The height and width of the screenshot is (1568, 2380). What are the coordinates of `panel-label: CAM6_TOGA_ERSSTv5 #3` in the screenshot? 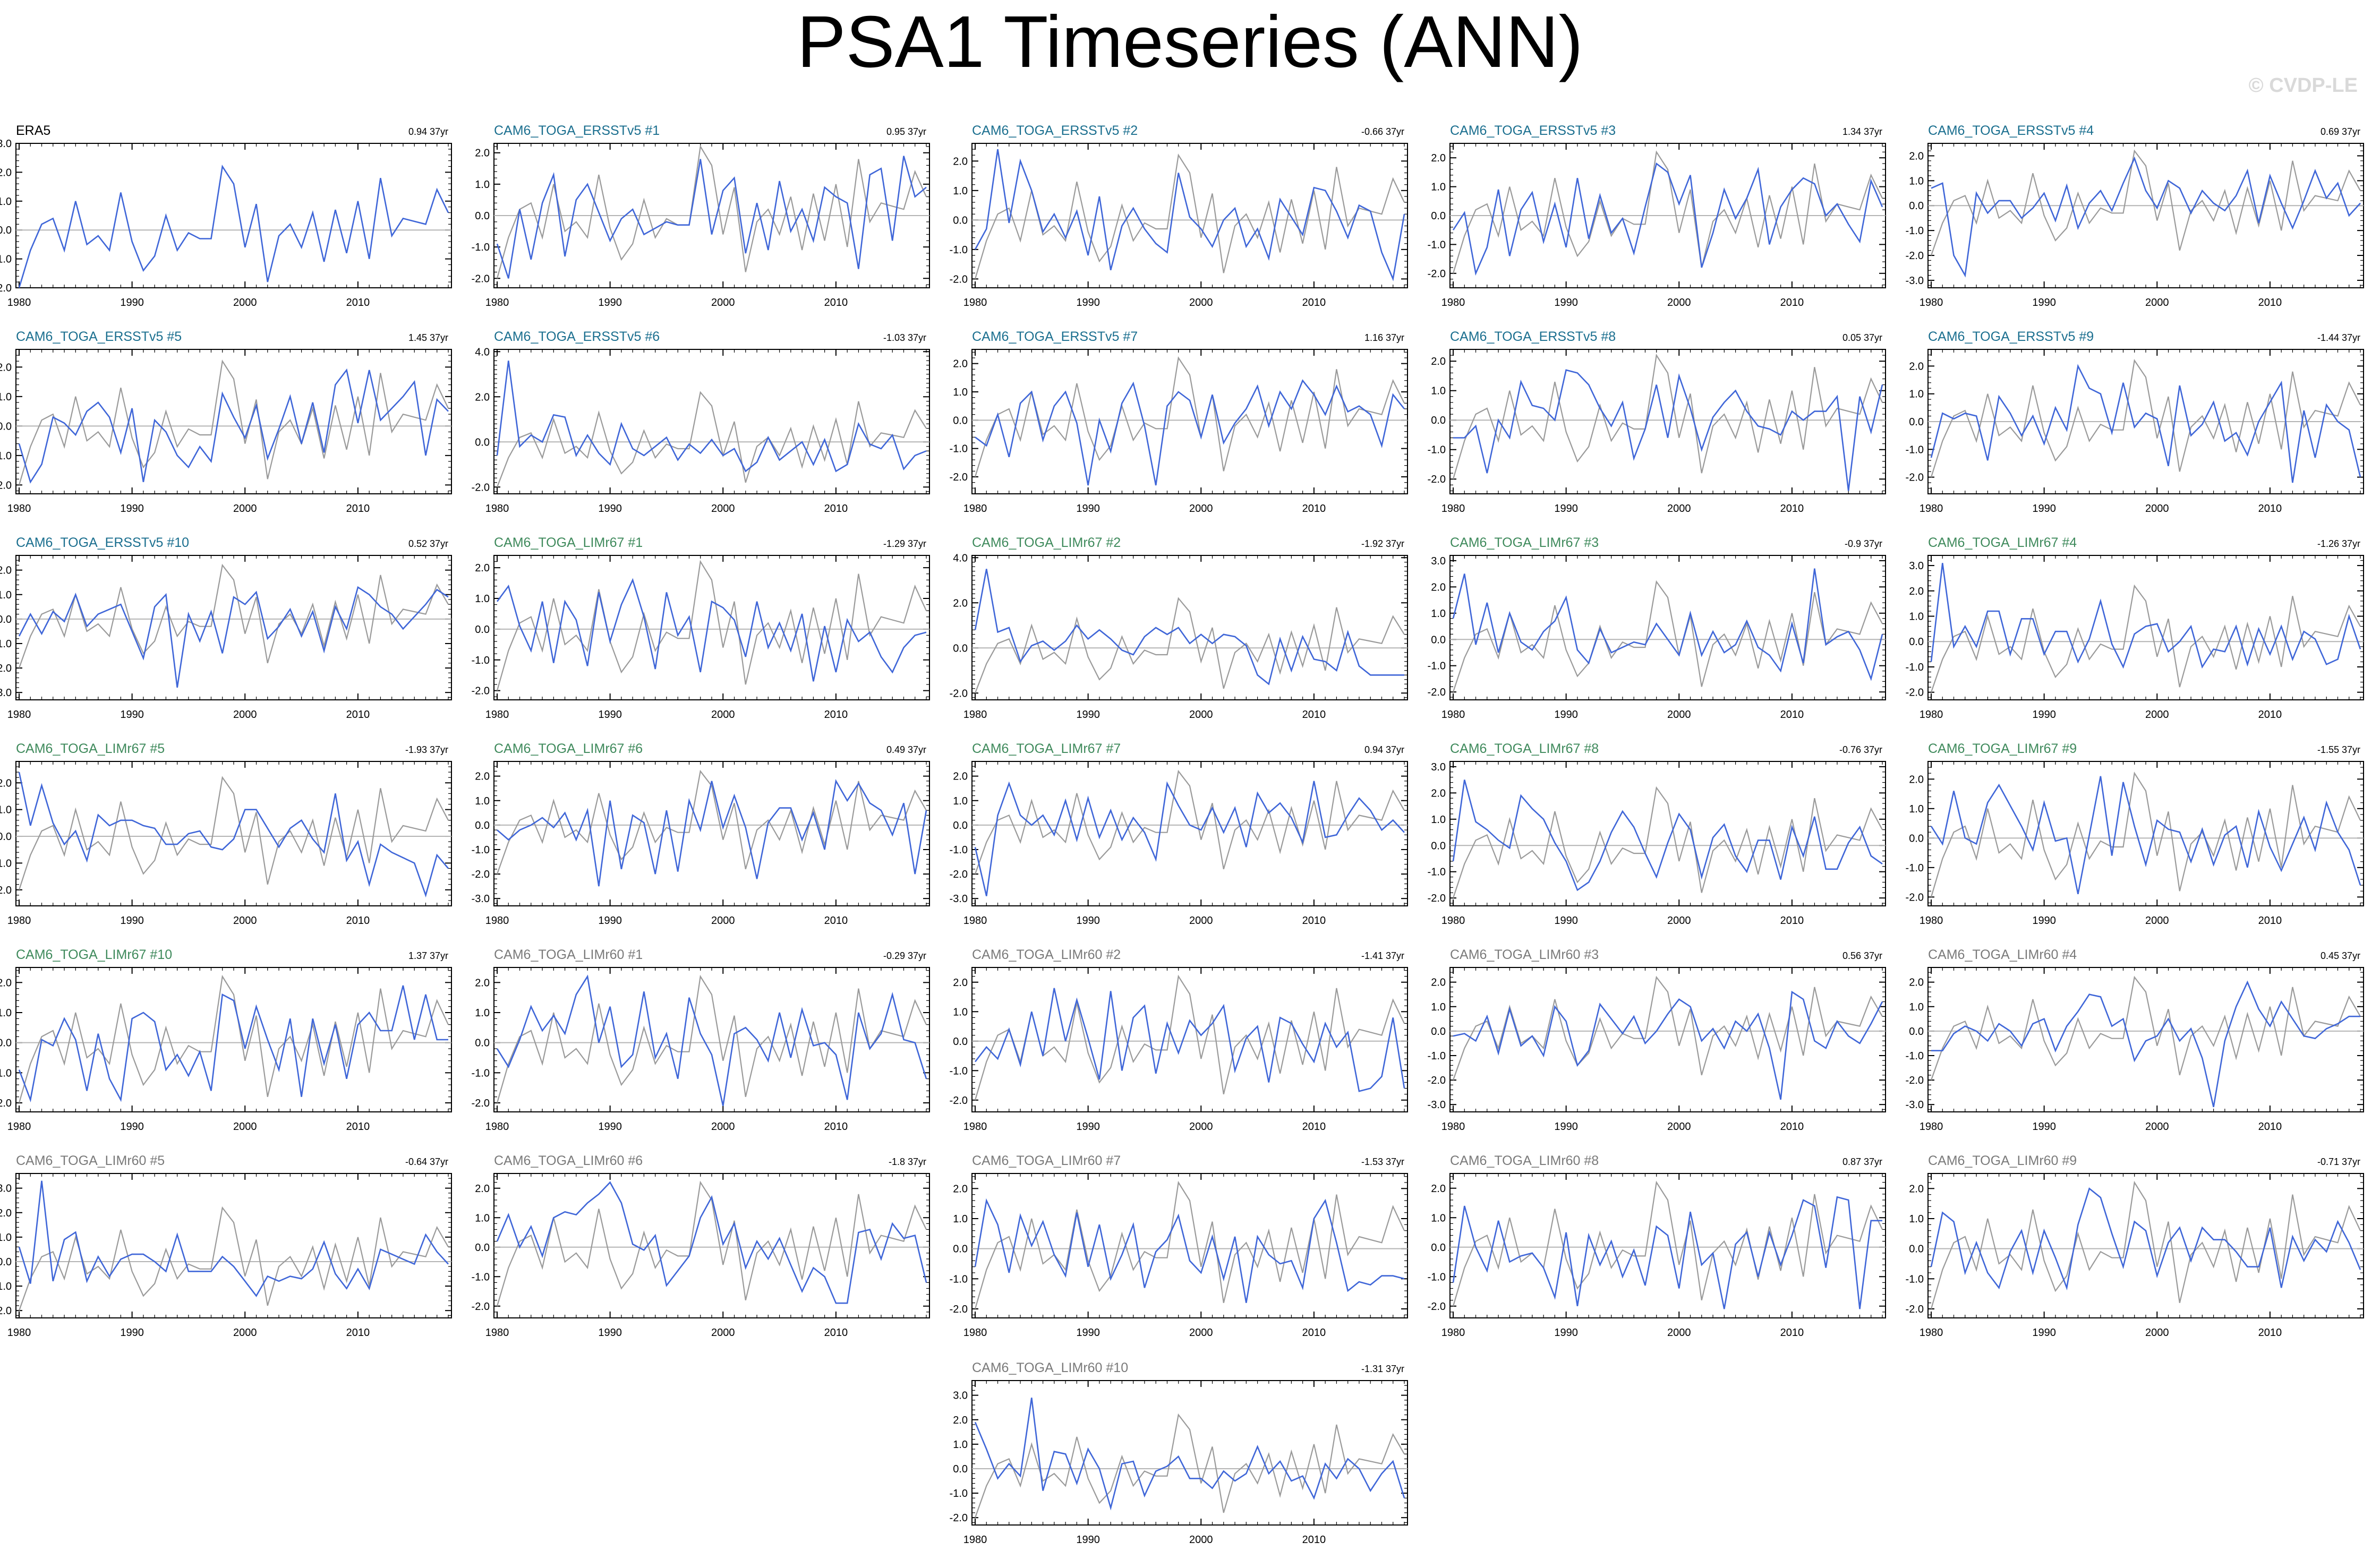 It's located at (1533, 130).